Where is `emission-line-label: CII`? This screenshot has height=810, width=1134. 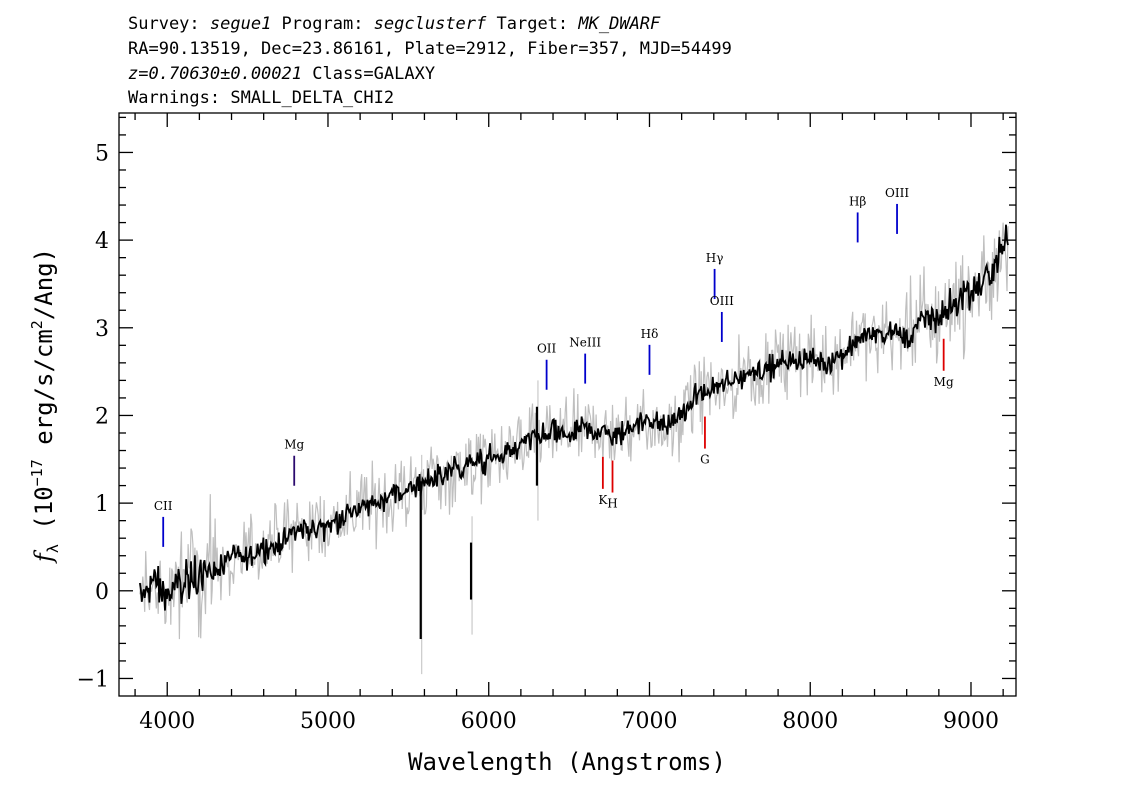 emission-line-label: CII is located at coordinates (163, 506).